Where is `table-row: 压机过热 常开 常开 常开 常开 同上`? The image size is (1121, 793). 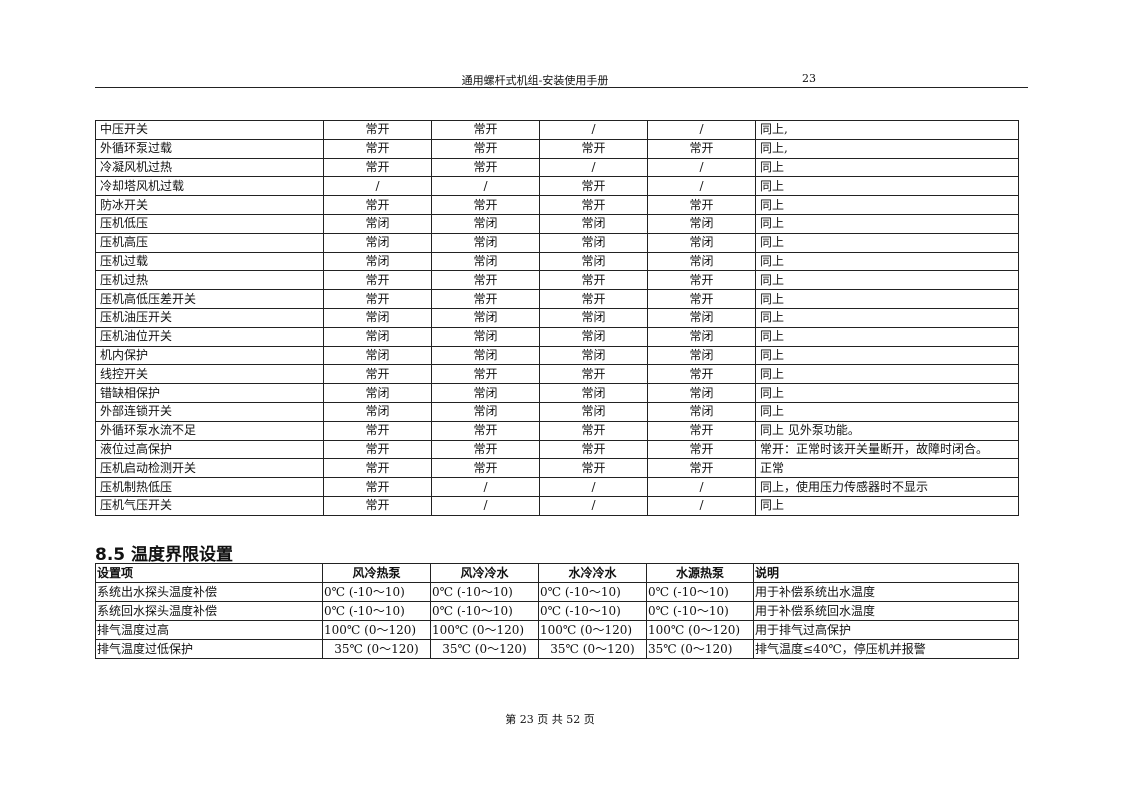
table-row: 压机过热 常开 常开 常开 常开 同上 is located at coordinates (557, 280).